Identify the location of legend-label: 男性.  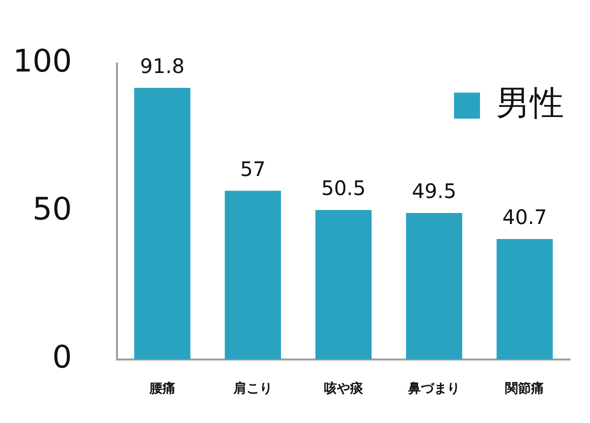
(530, 103).